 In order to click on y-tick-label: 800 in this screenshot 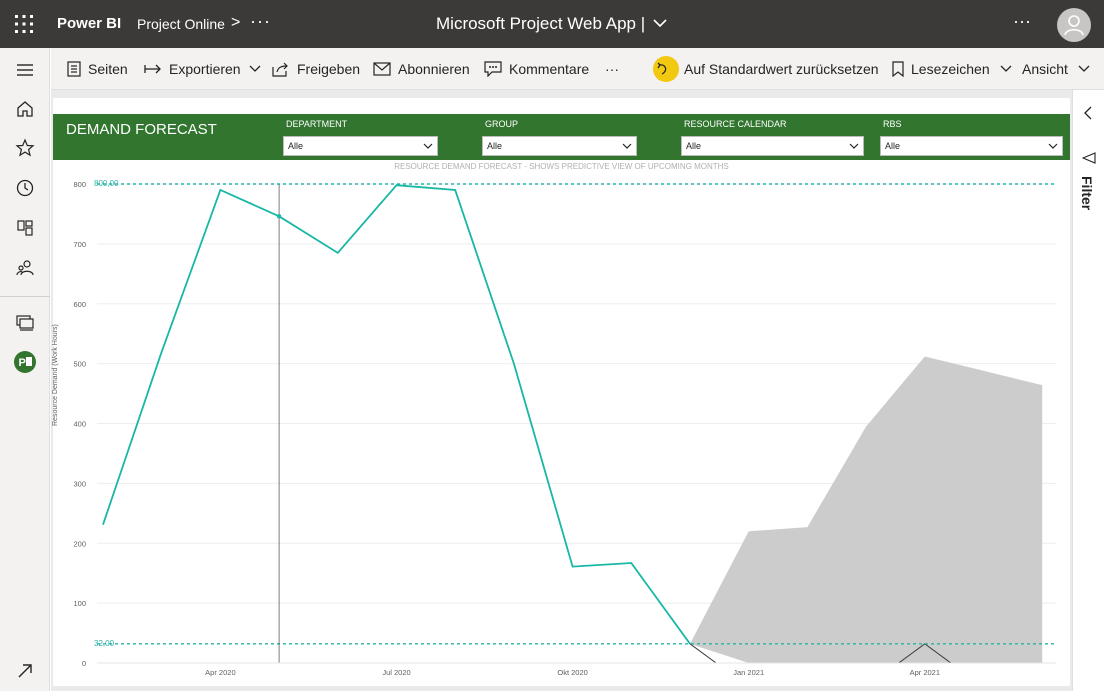, I will do `click(79, 184)`.